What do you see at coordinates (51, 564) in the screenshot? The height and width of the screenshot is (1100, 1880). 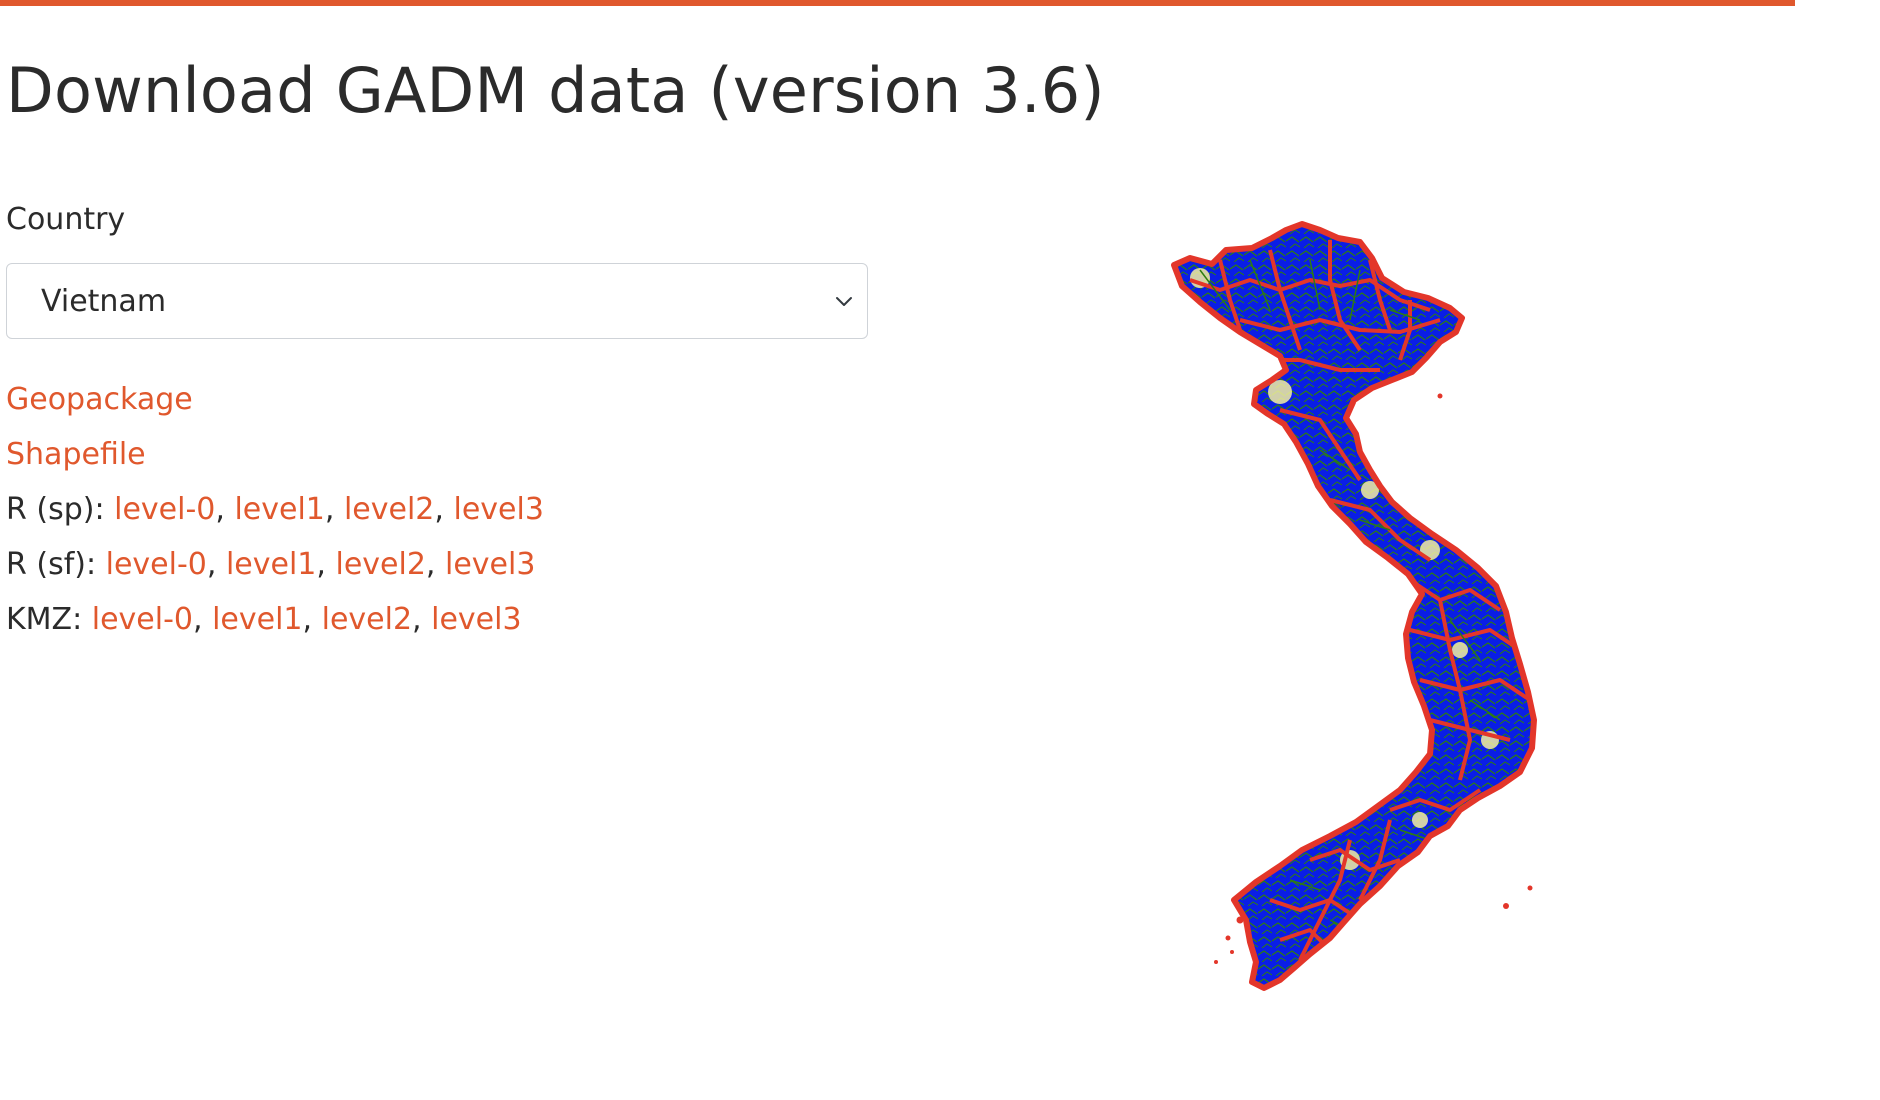 I see `r-sf-label: R (sf):` at bounding box center [51, 564].